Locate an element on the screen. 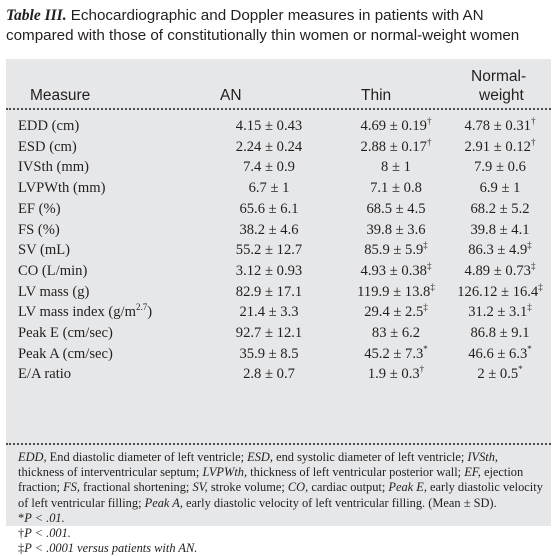  cell-normal: 2 ± 0.5* is located at coordinates (500, 373).